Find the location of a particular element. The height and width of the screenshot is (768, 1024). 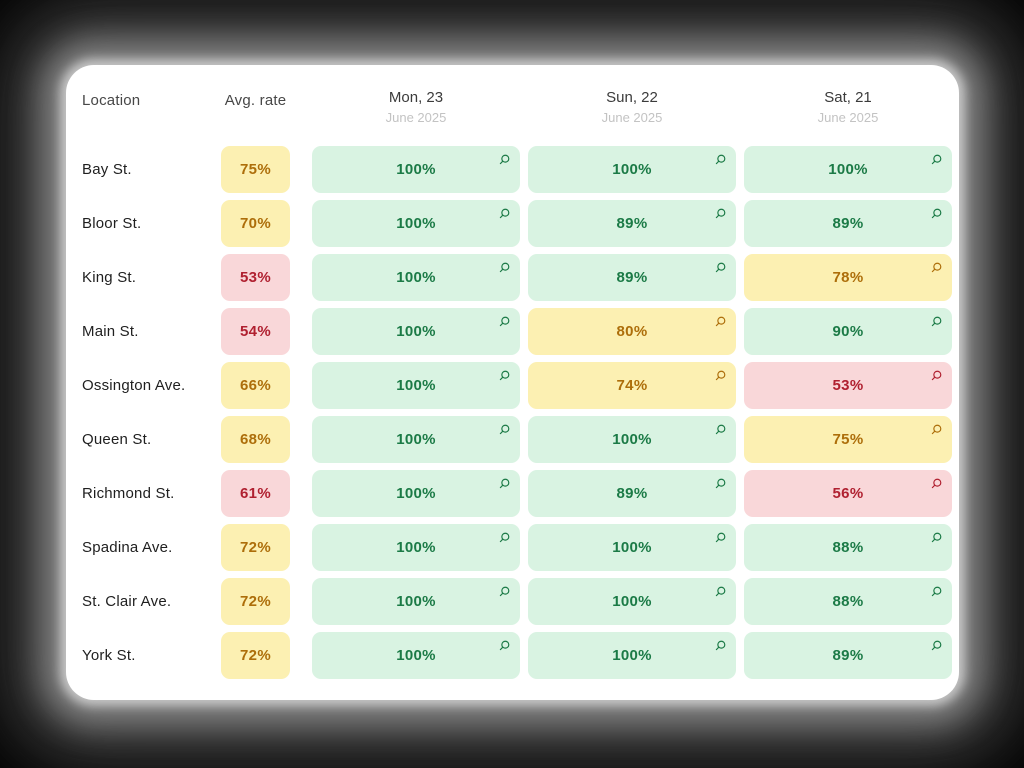

day-rate-value: 90% is located at coordinates (848, 331).